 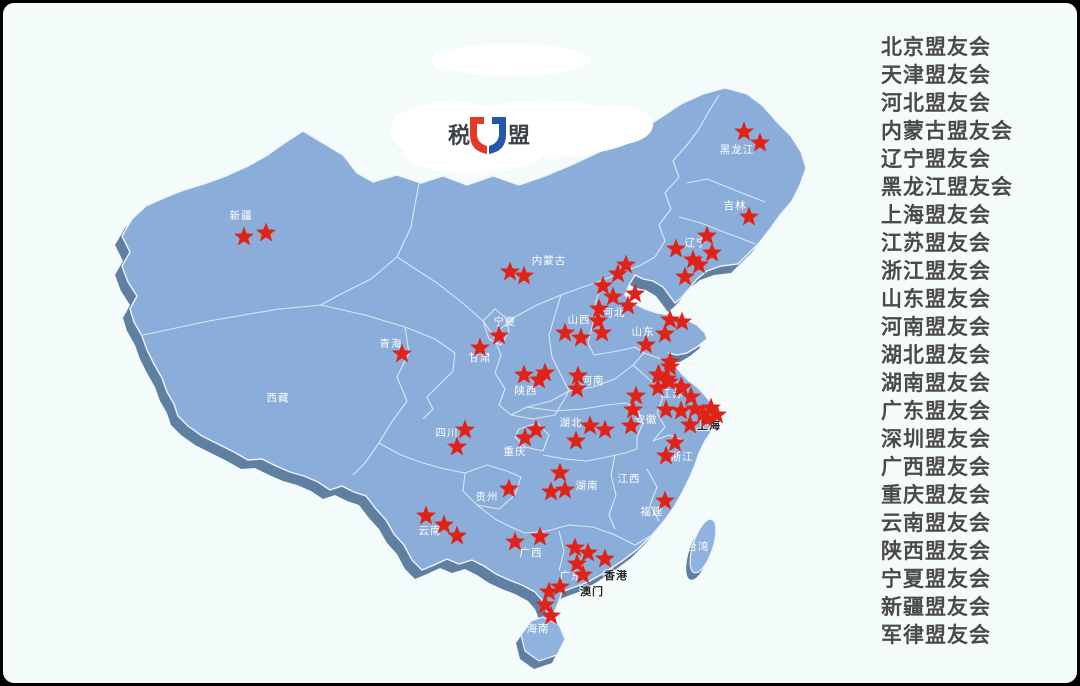 I want to click on taxunion-logo: 税 盟, so click(x=489, y=135).